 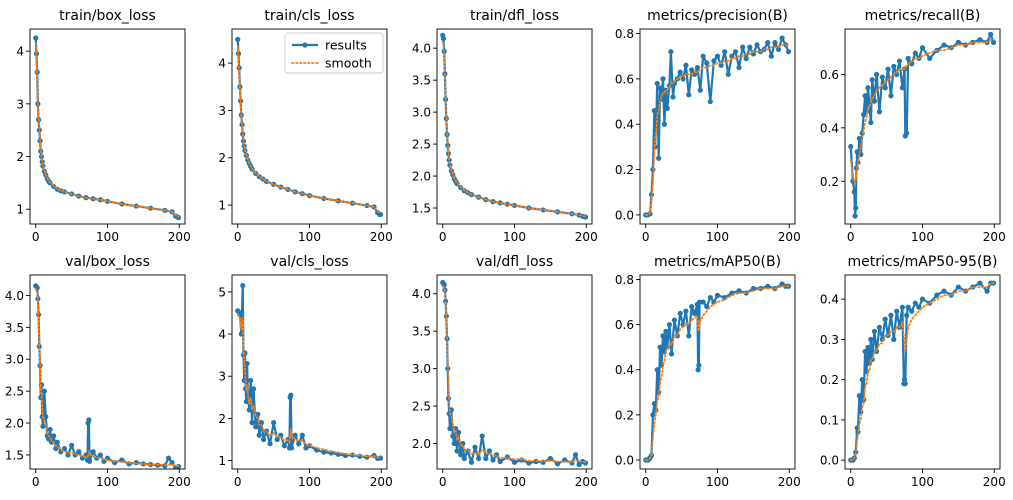 What do you see at coordinates (829, 182) in the screenshot?
I see `y-tick-label: 0.2` at bounding box center [829, 182].